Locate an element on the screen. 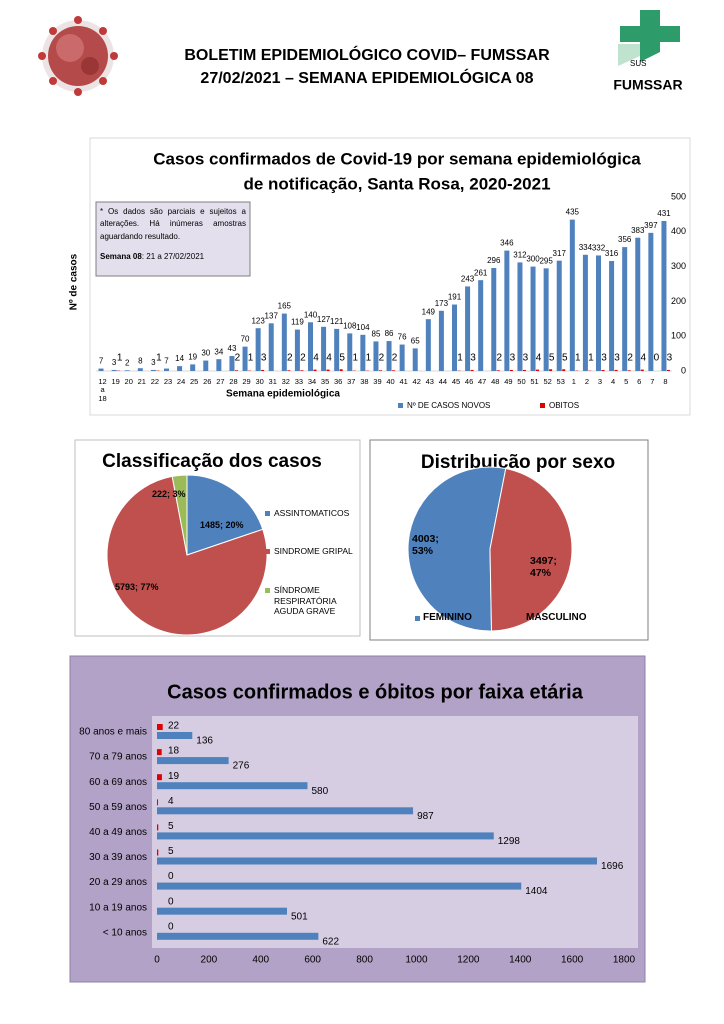 This screenshot has width=724, height=1024. x-tick-label: 4 is located at coordinates (613, 381).